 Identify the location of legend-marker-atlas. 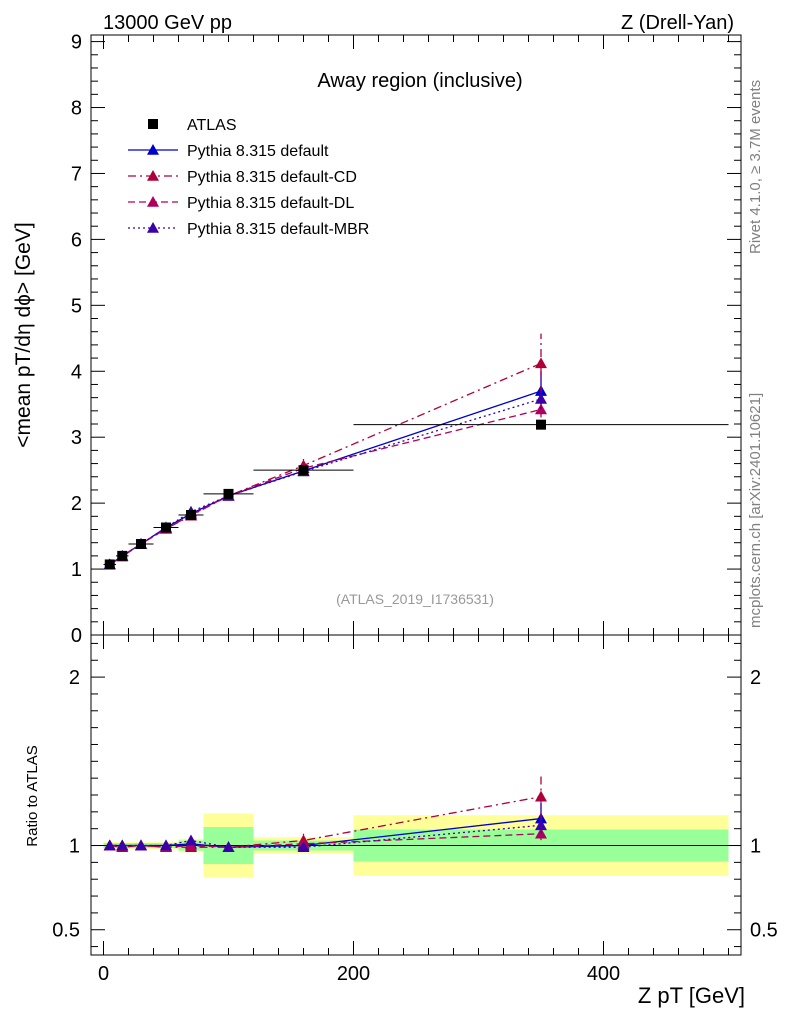
(153, 124).